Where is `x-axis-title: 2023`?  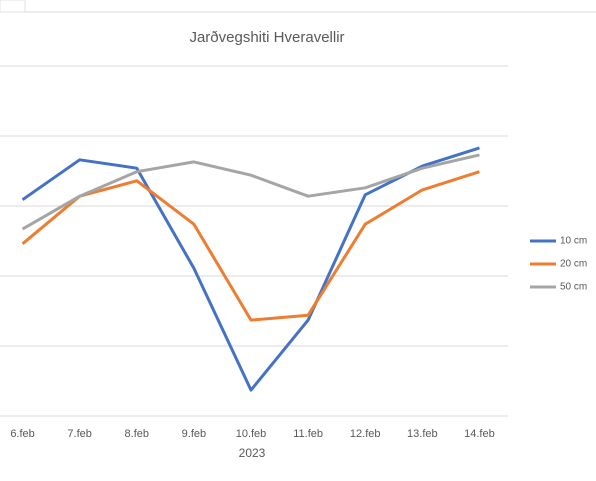
x-axis-title: 2023 is located at coordinates (252, 453).